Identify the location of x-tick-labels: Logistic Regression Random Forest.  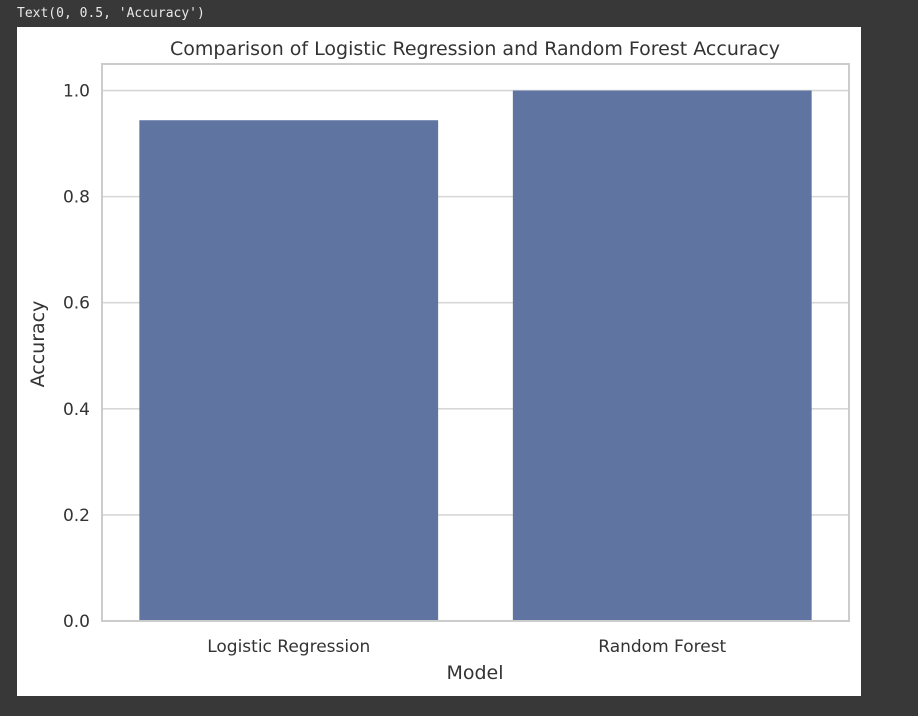
(466, 647).